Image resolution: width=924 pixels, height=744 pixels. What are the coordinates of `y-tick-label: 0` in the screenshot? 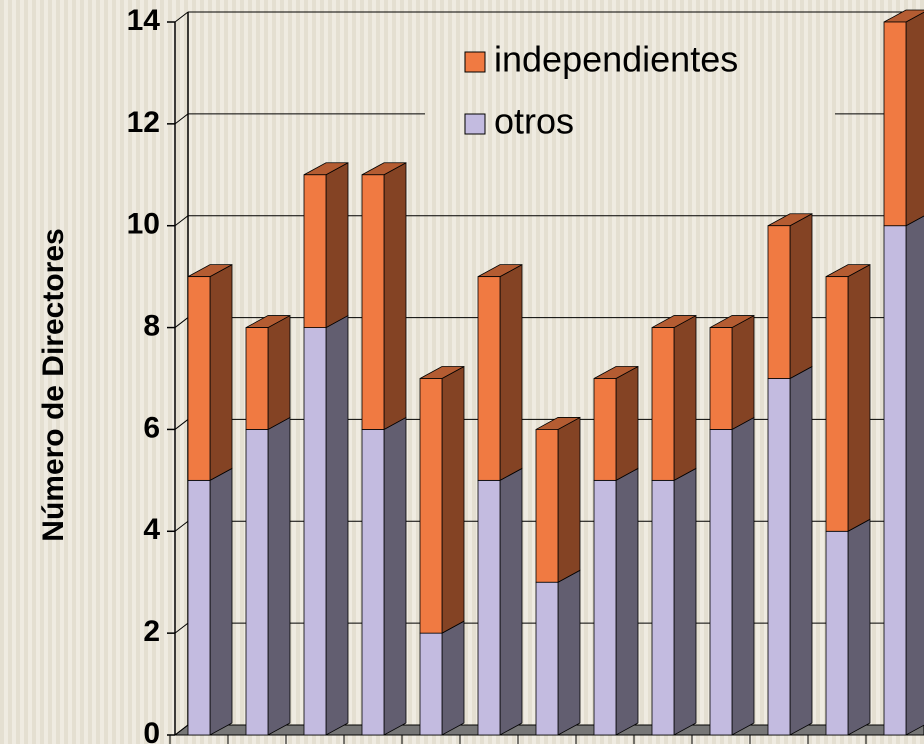 It's located at (151, 730).